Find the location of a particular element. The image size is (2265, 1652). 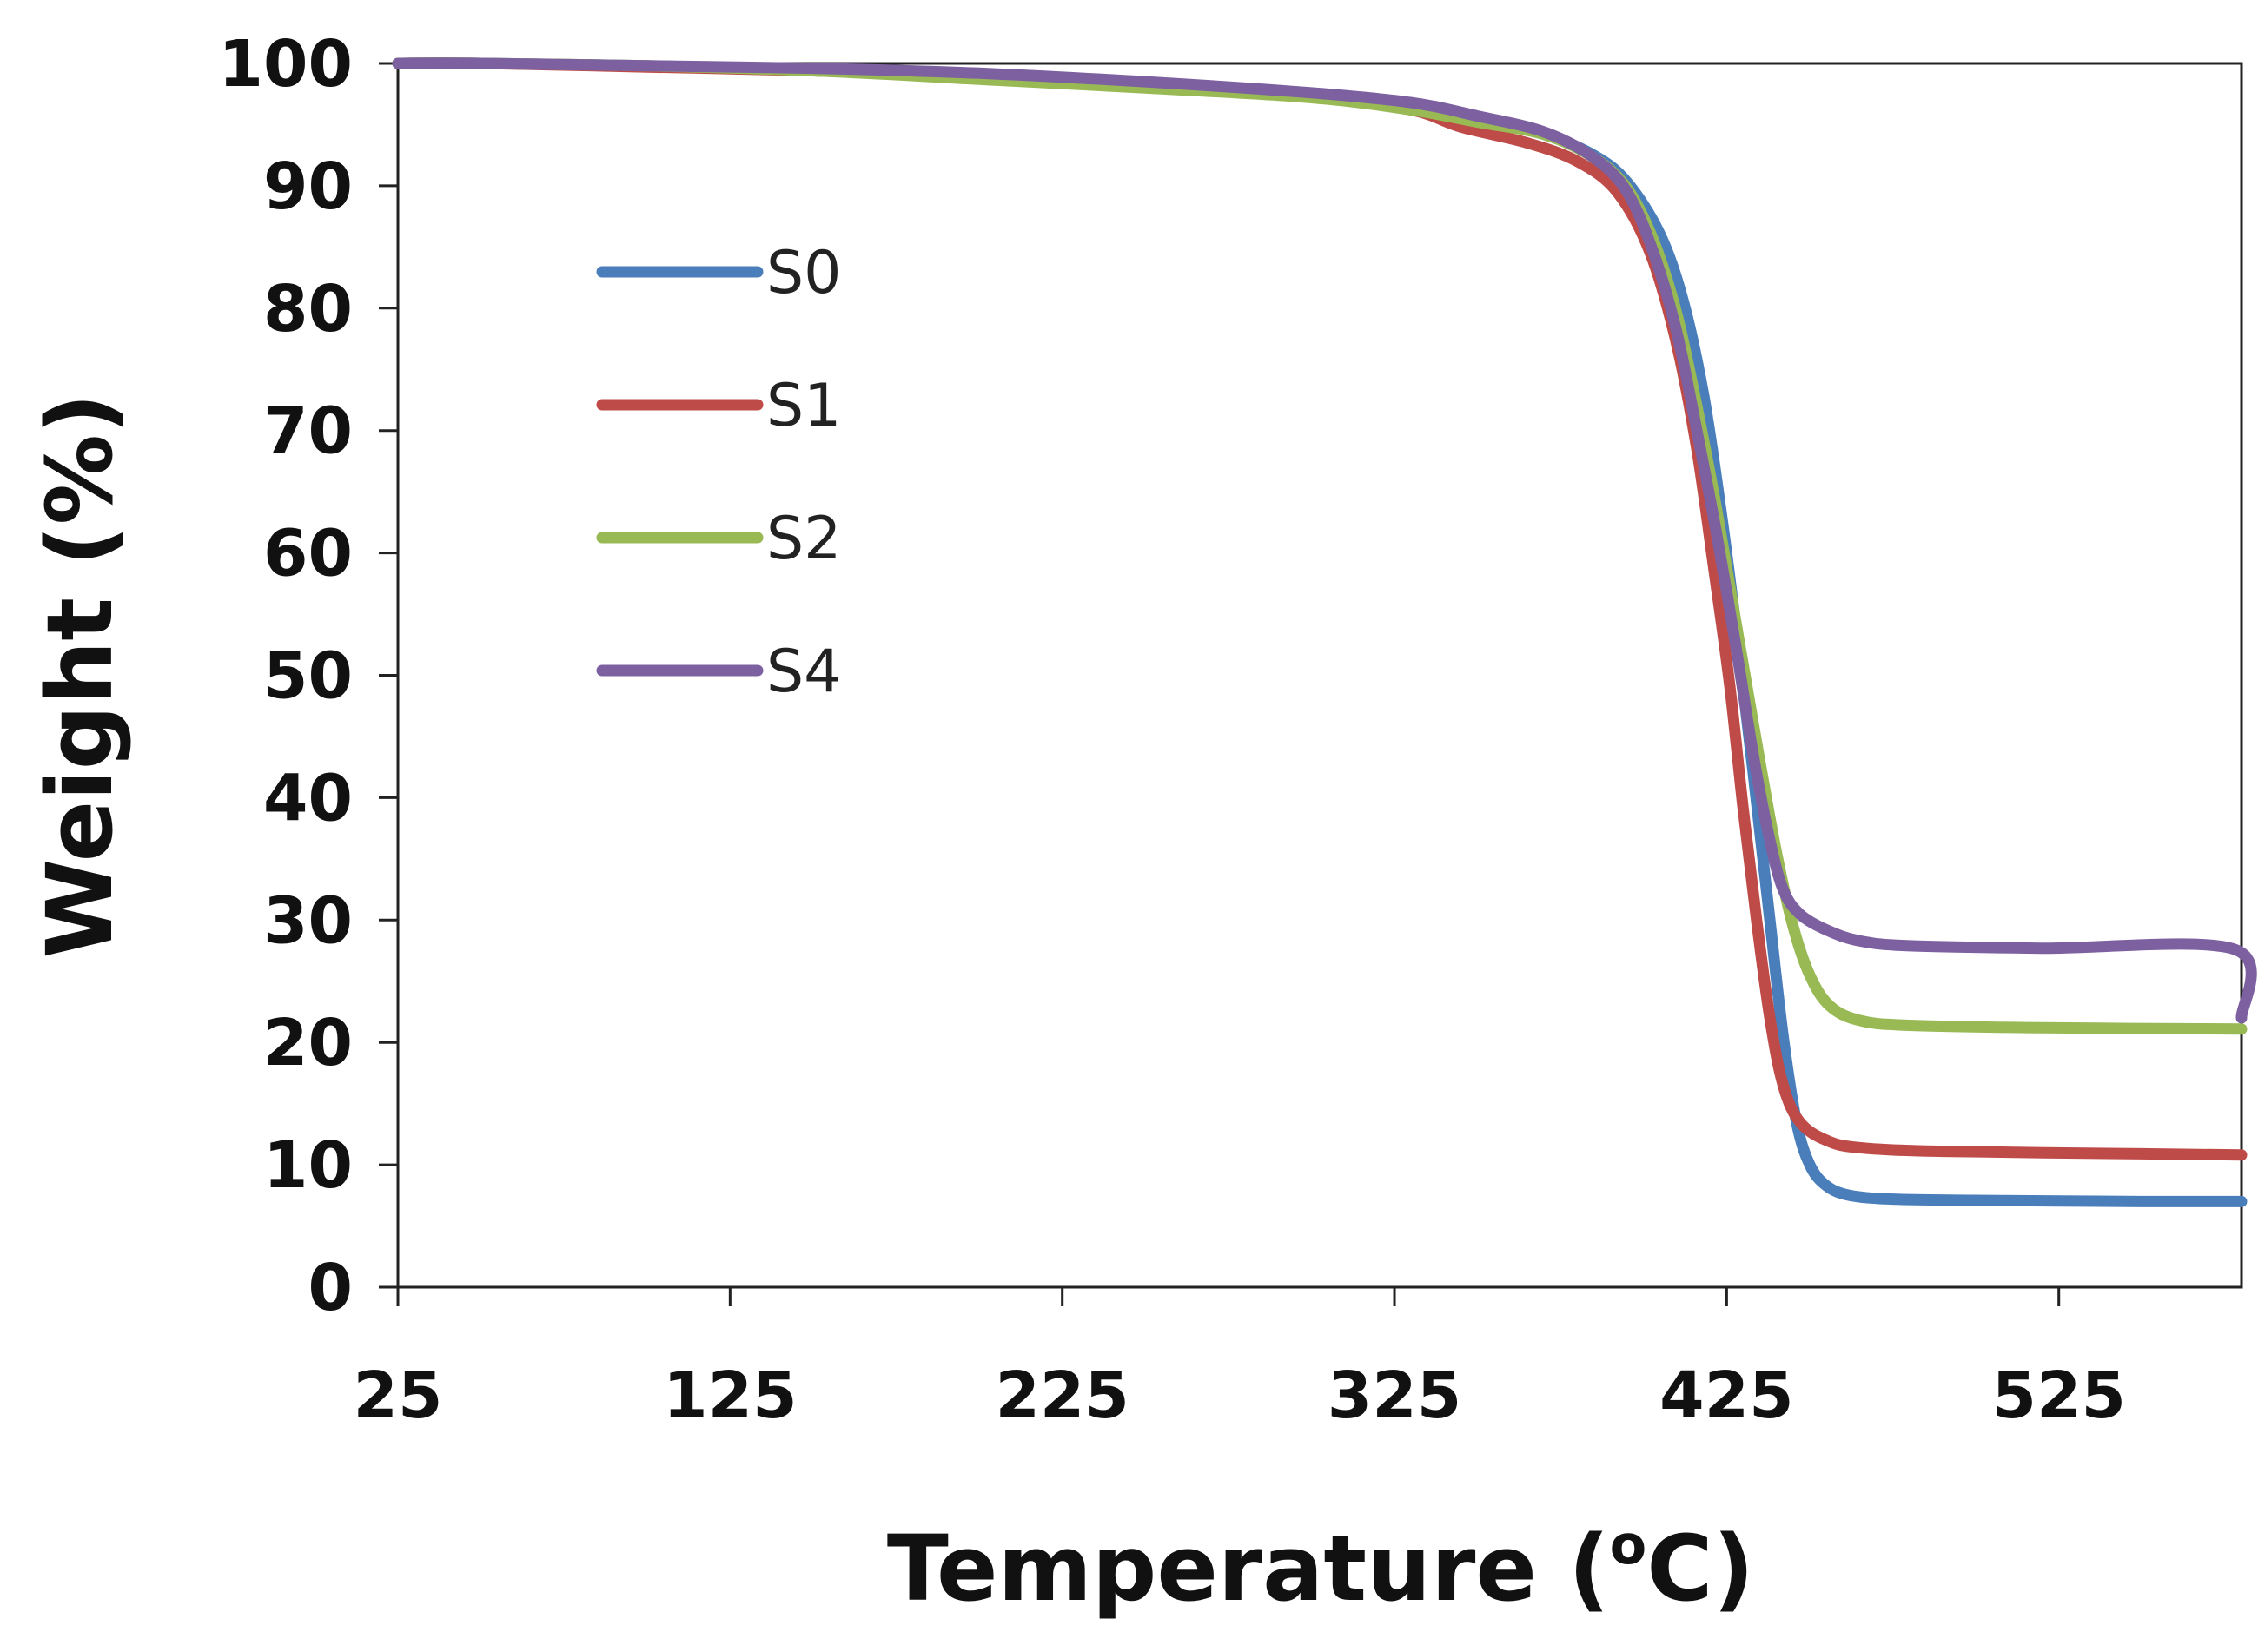

legend-label-s1: S1 is located at coordinates (804, 406).